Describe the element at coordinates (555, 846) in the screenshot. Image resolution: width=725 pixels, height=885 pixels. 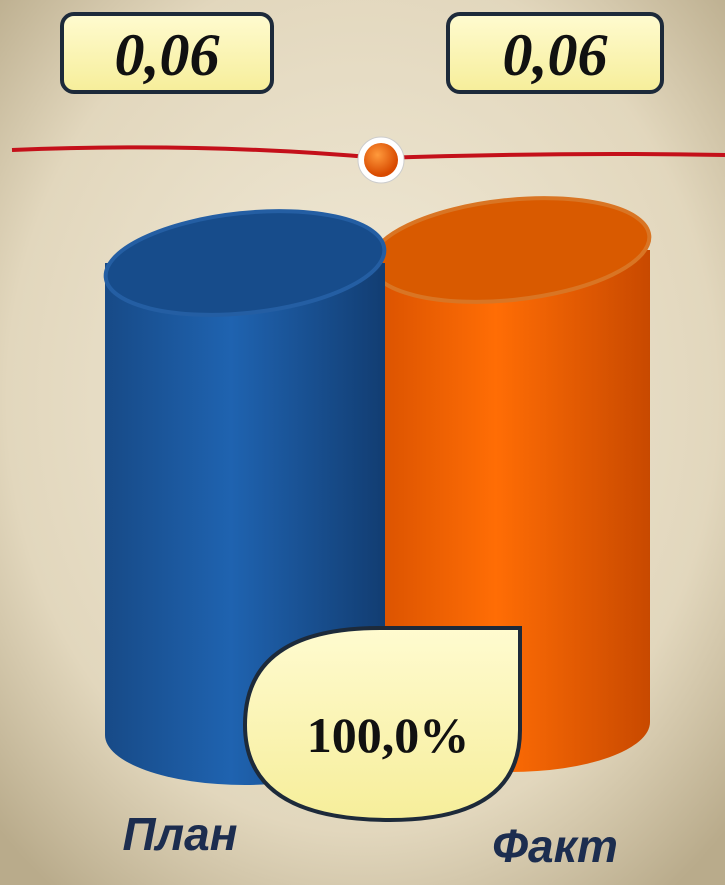
I see `category-label: Факт` at that location.